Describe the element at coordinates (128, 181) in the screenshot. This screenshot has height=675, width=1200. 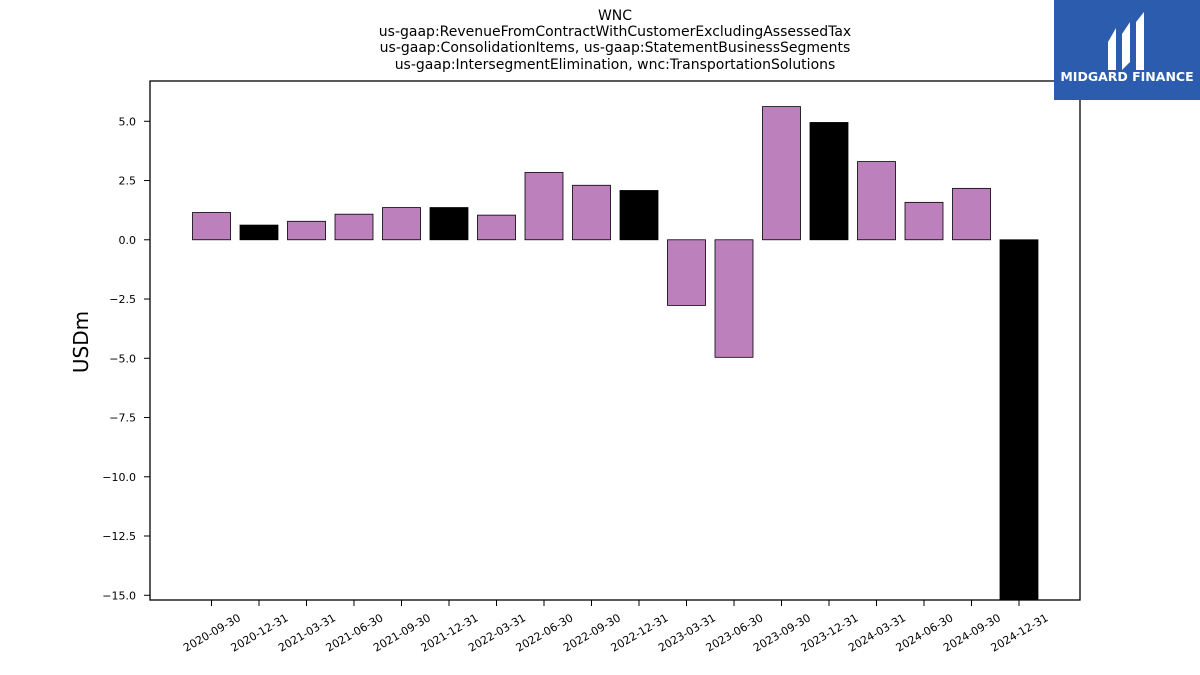
I see `y-tick-label: 2.5` at that location.